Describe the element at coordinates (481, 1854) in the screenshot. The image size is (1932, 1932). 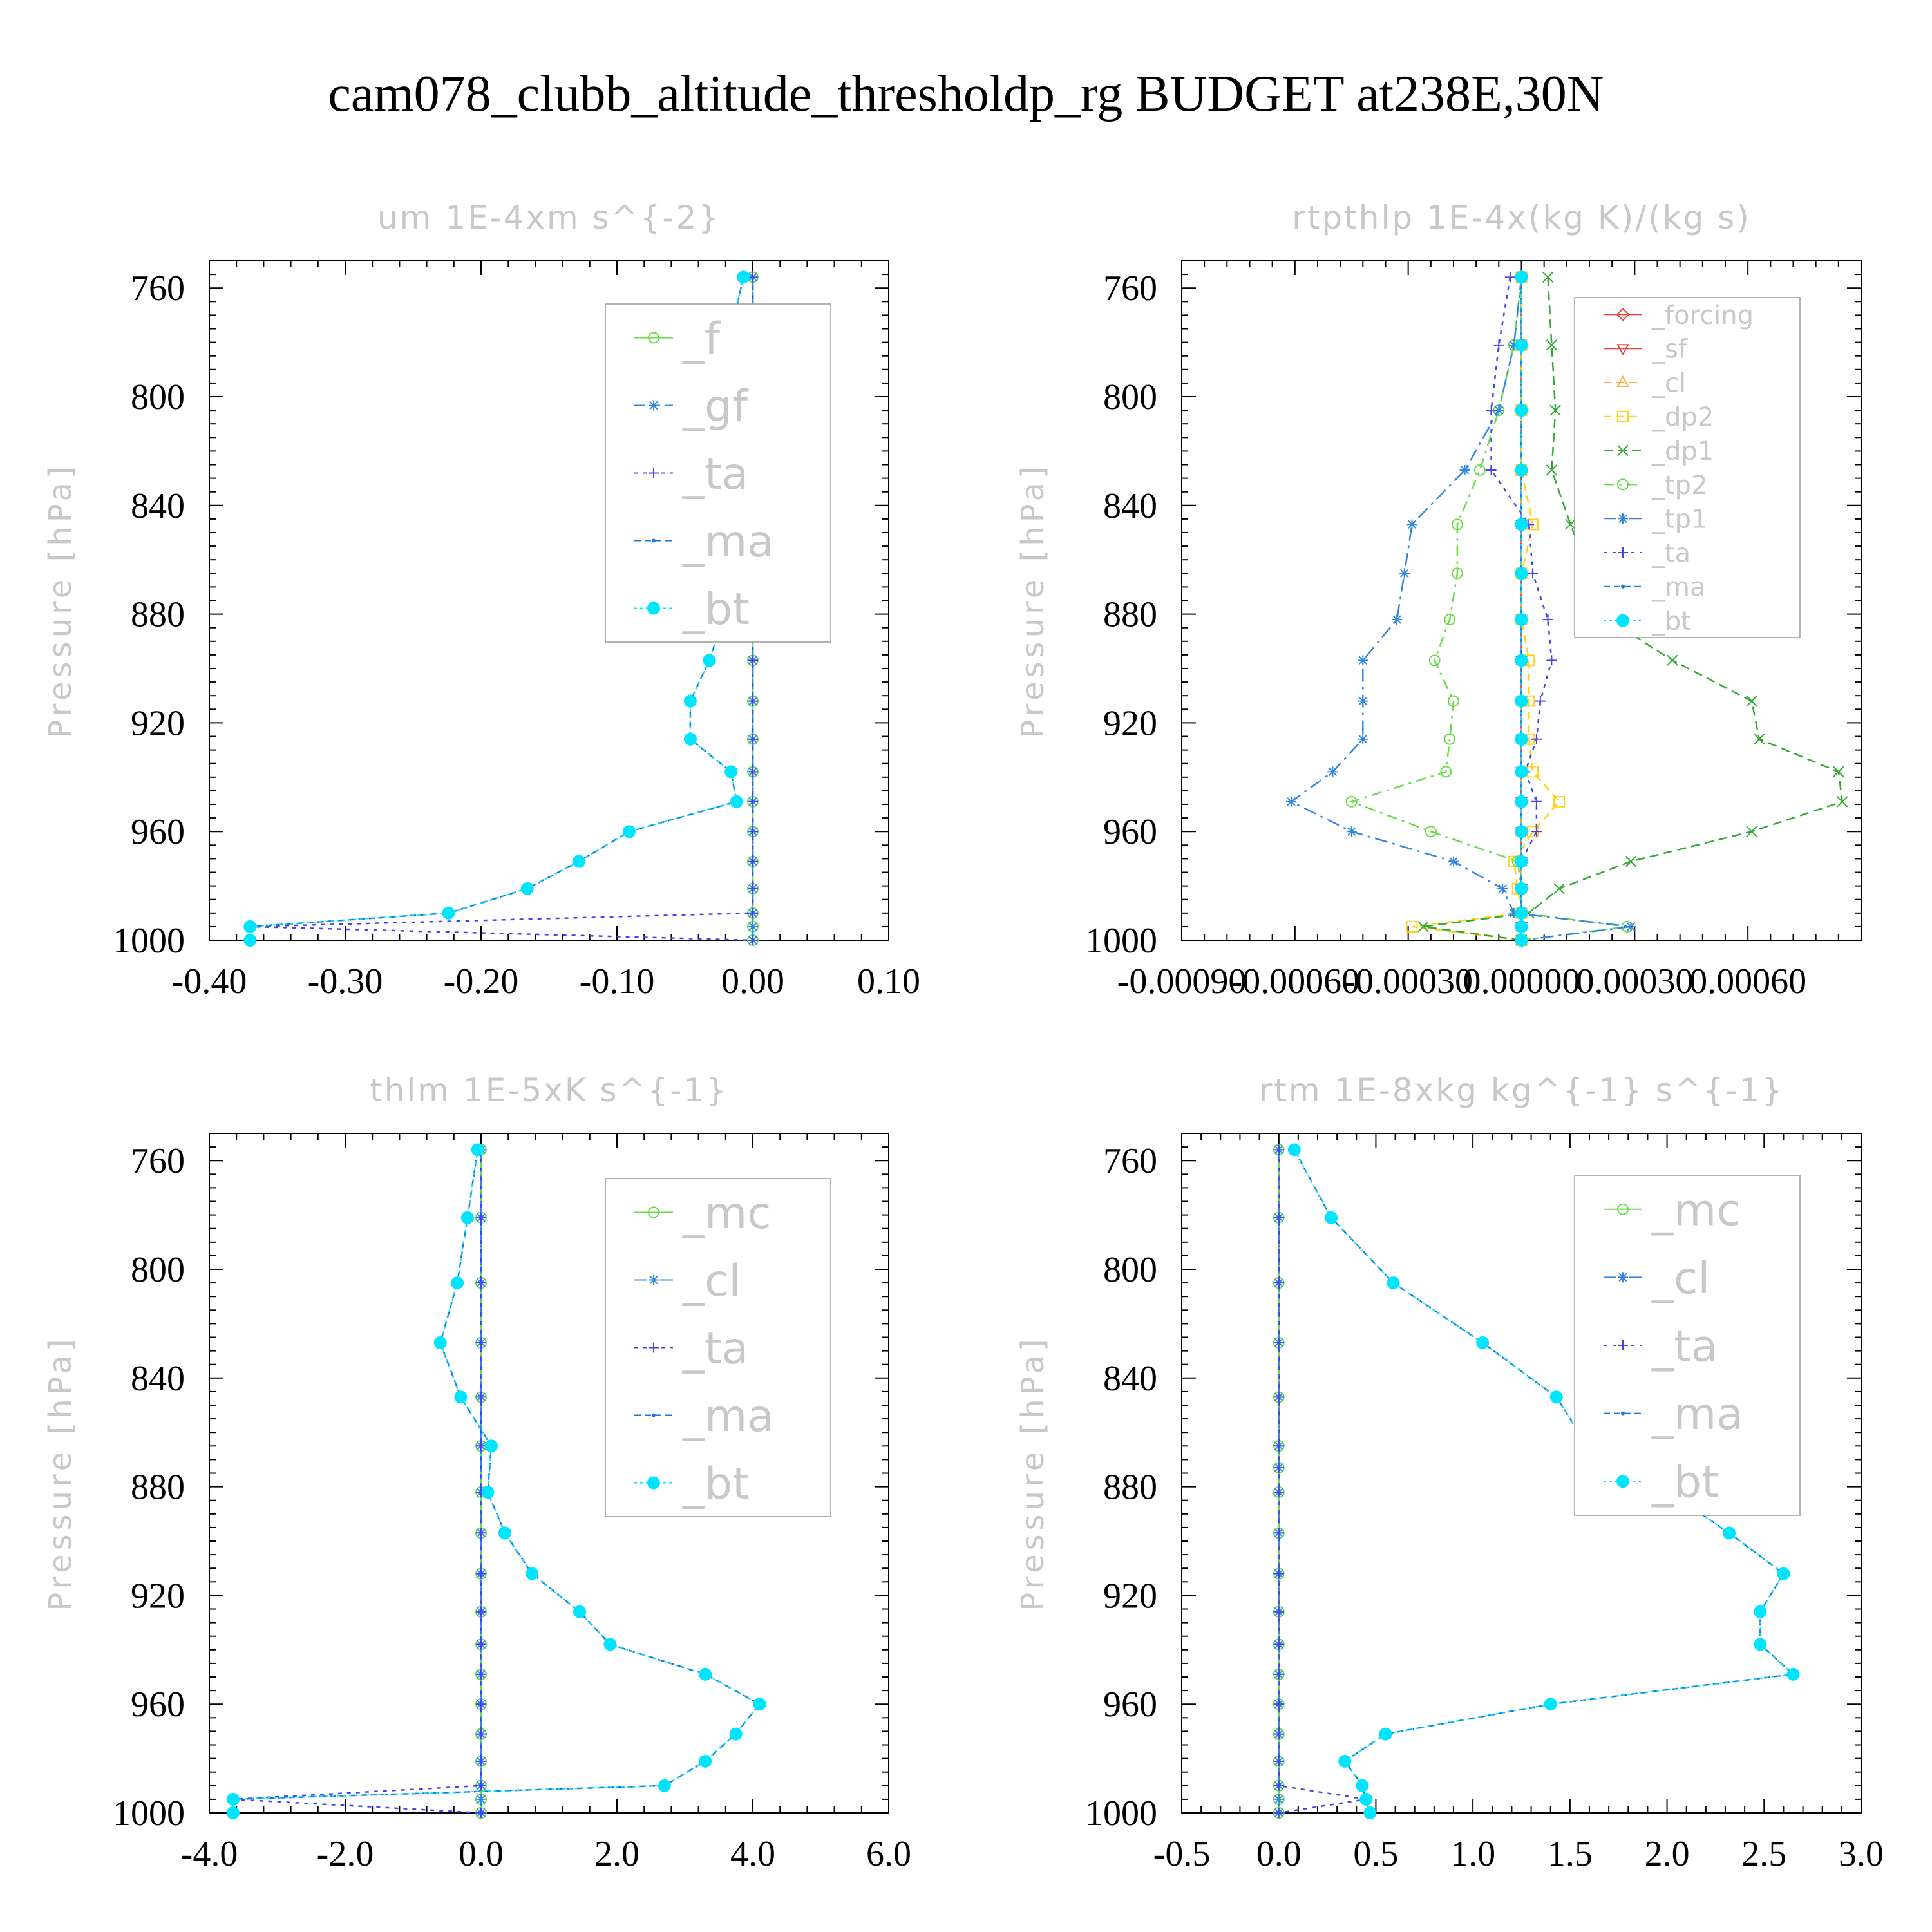
I see `x-tick-label: 0.0` at that location.